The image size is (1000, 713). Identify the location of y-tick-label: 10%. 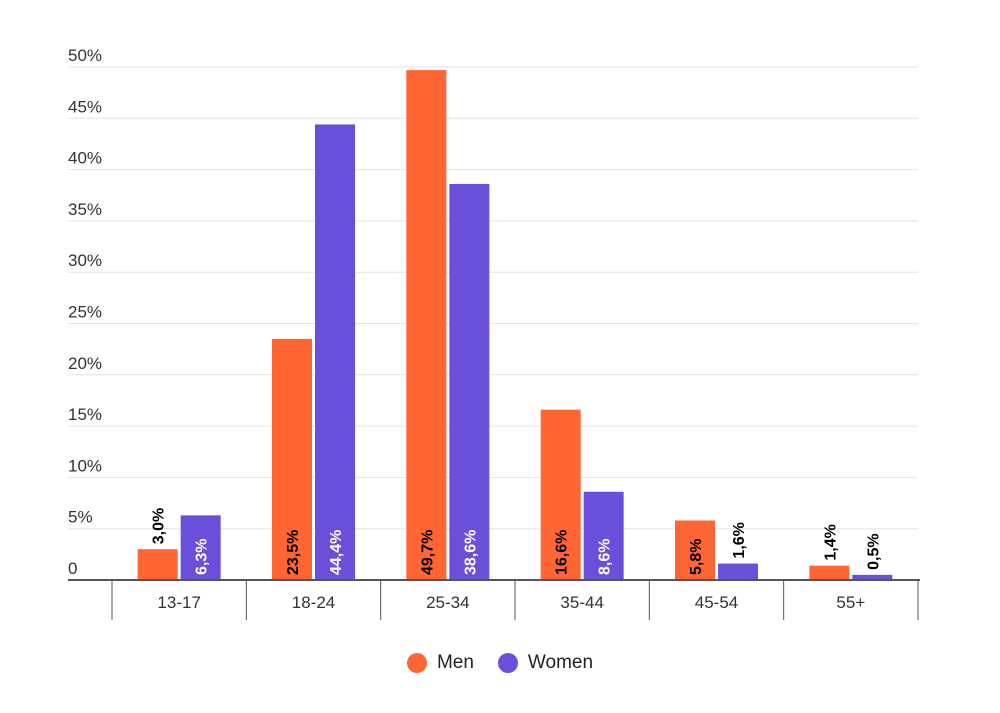
(85, 465).